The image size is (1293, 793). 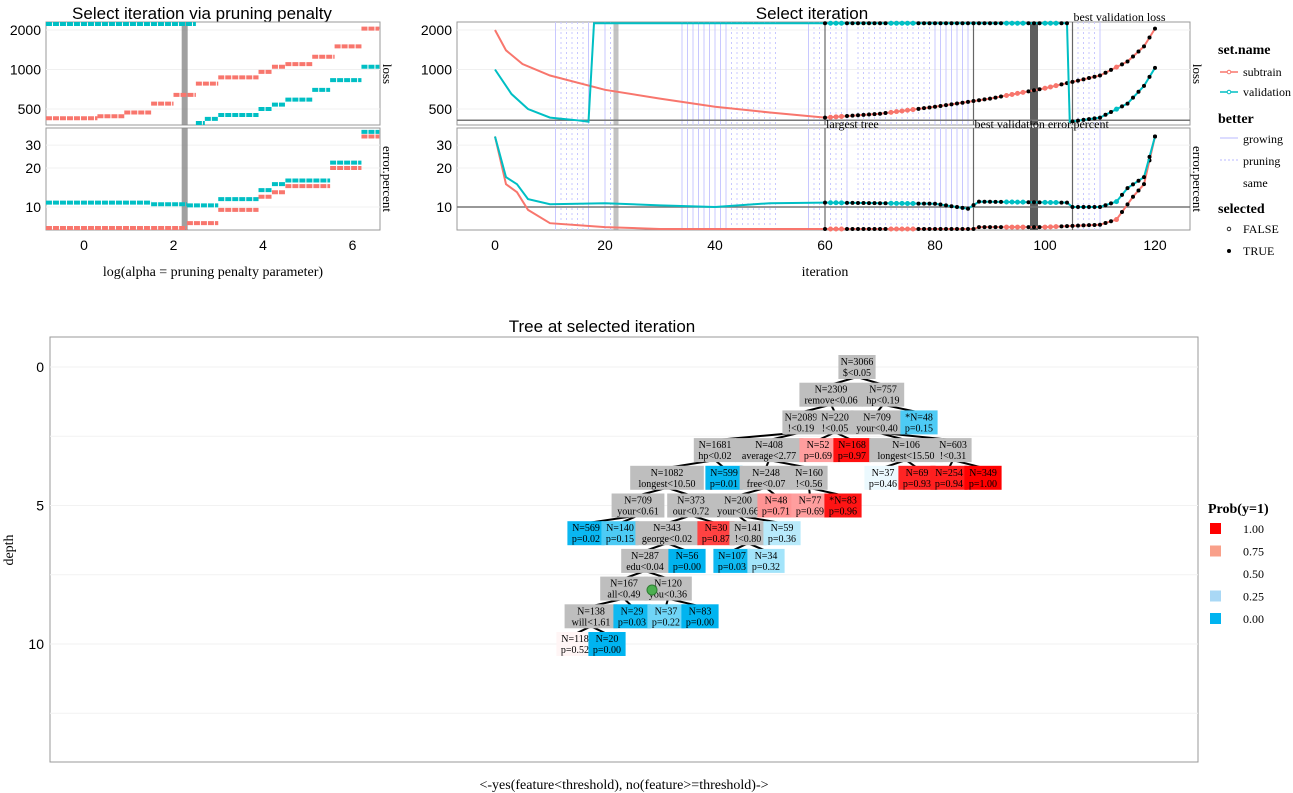 What do you see at coordinates (1263, 139) in the screenshot?
I see `legend-item-growing: growing` at bounding box center [1263, 139].